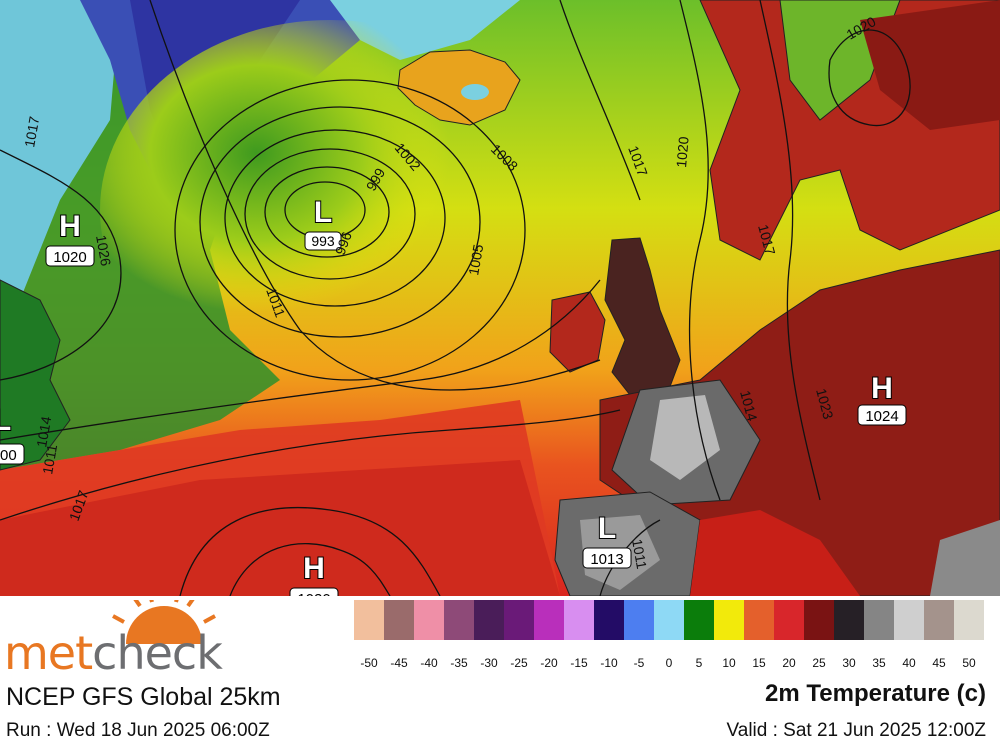 The width and height of the screenshot is (1000, 749). Describe the element at coordinates (849, 663) in the screenshot. I see `legend-tick-label: 30` at that location.